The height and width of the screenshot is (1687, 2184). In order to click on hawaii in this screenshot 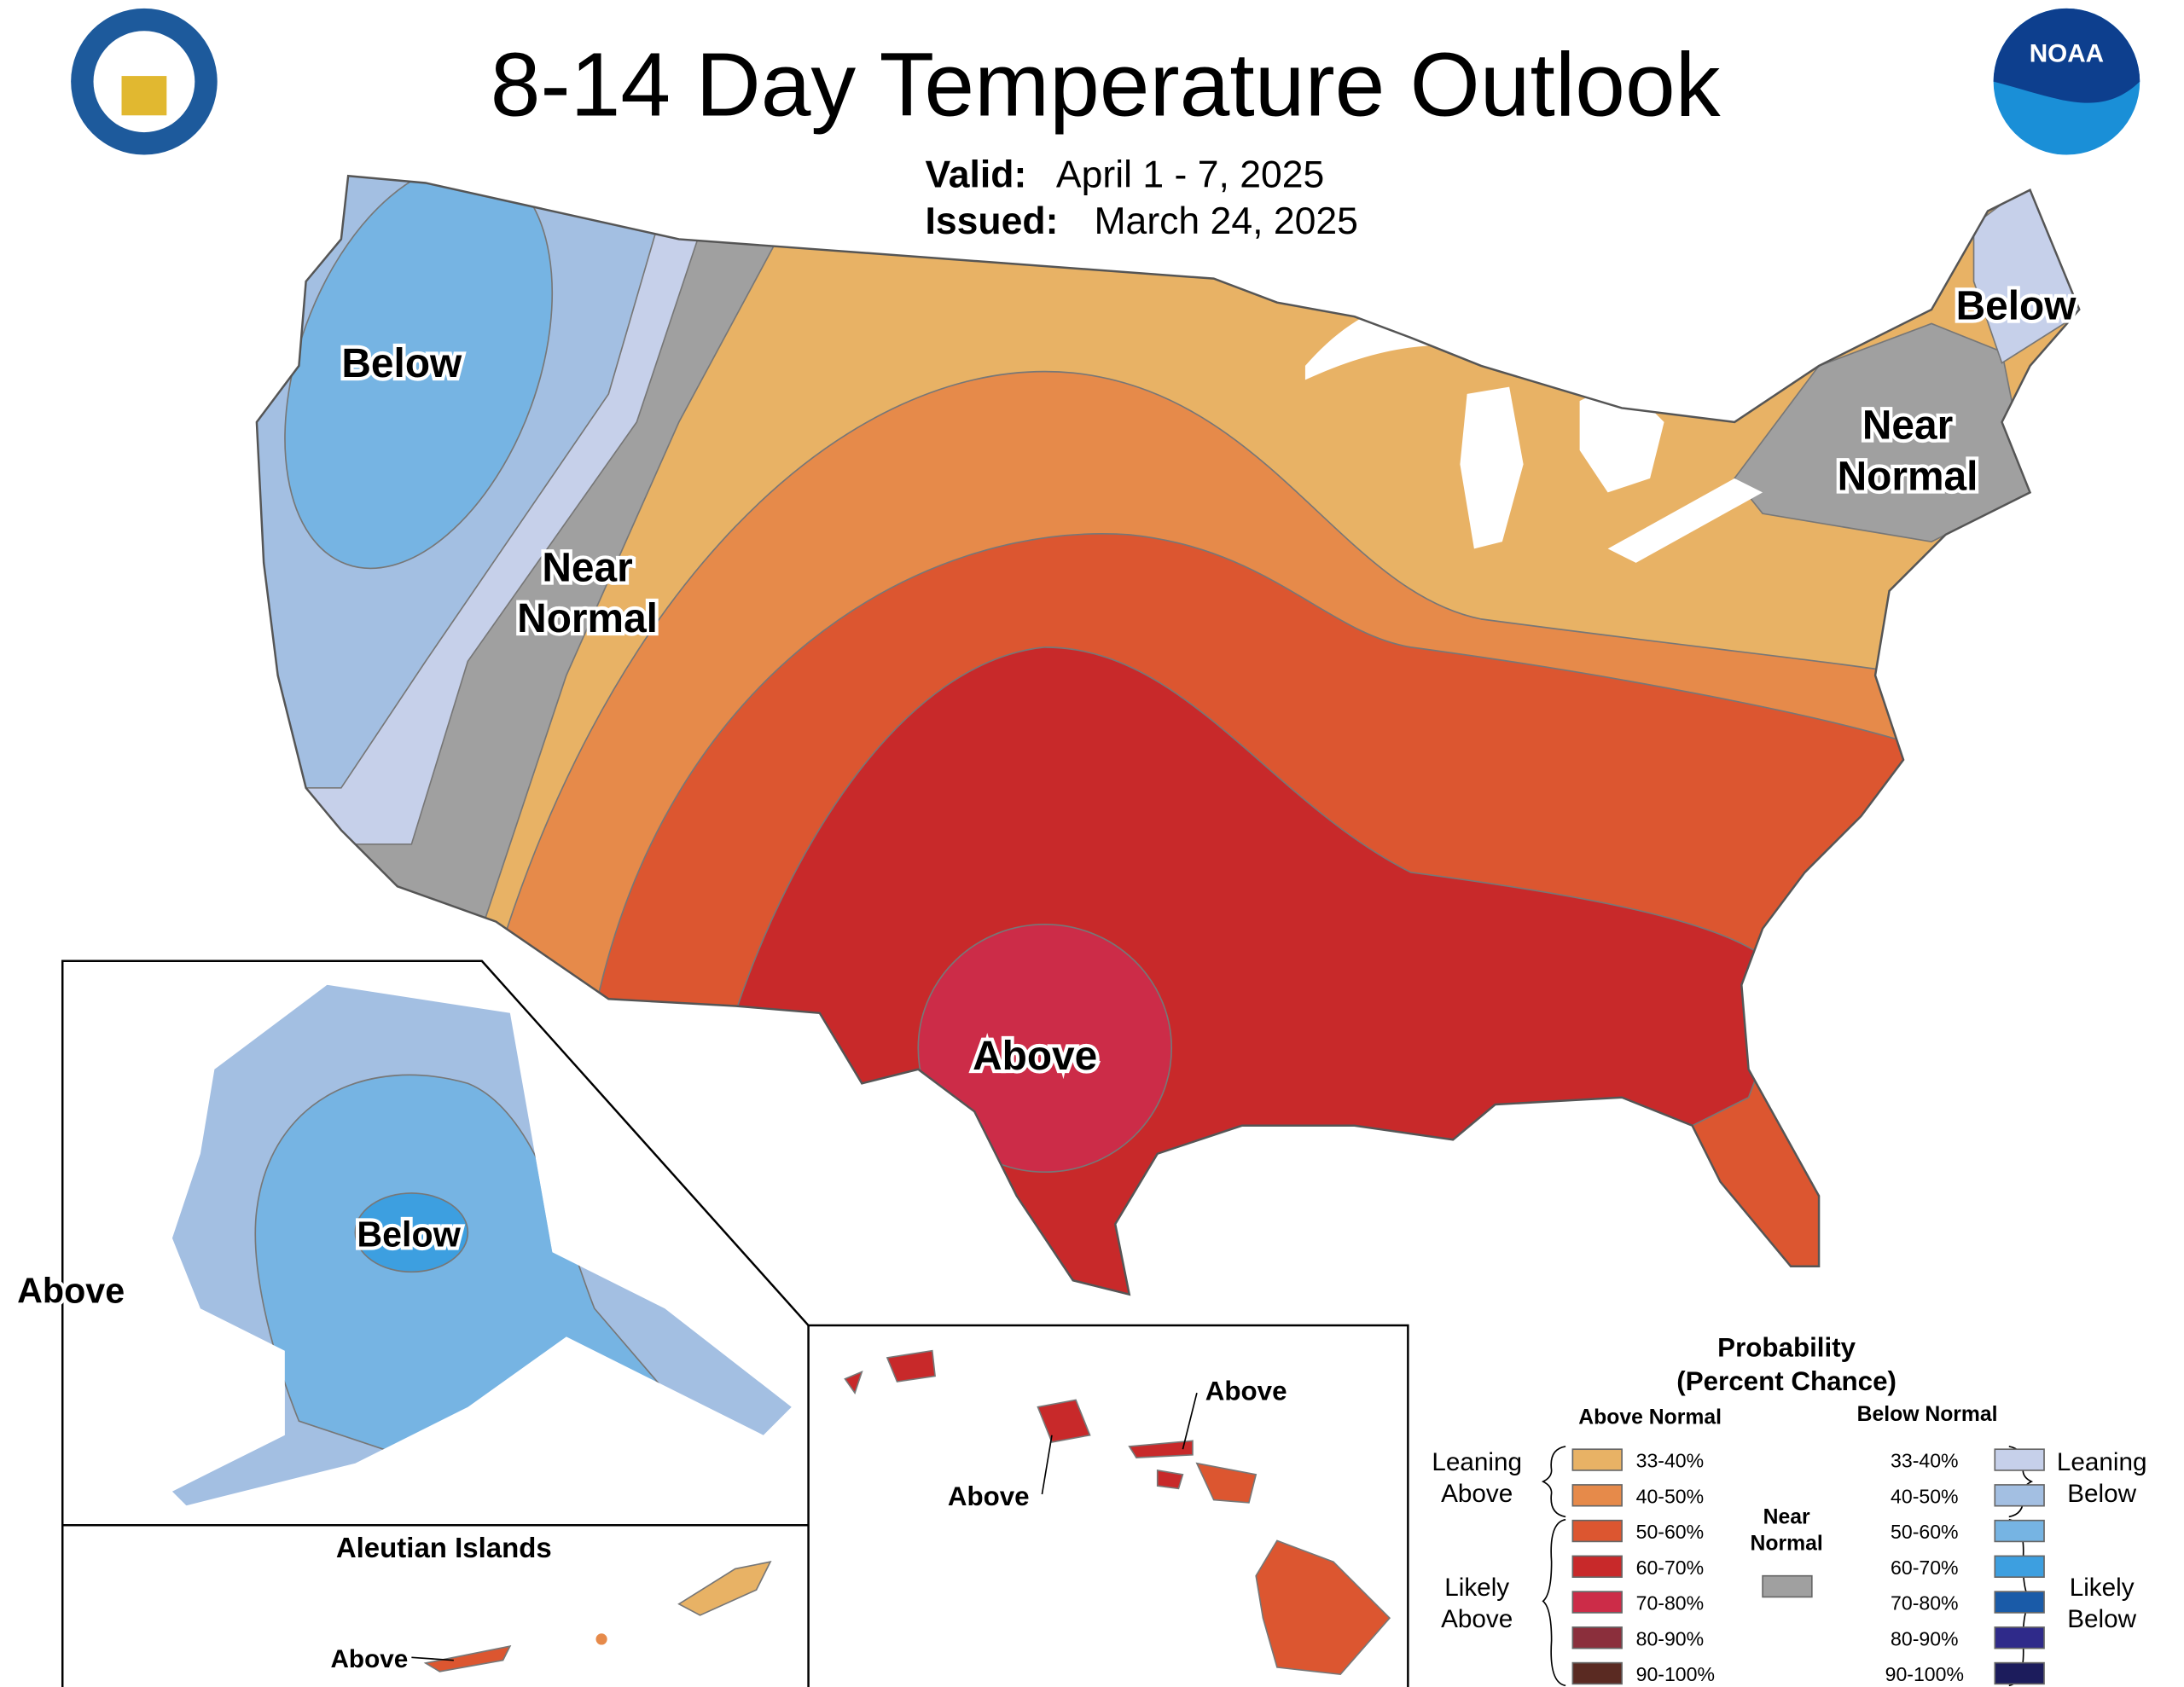, I will do `click(1117, 1513)`.